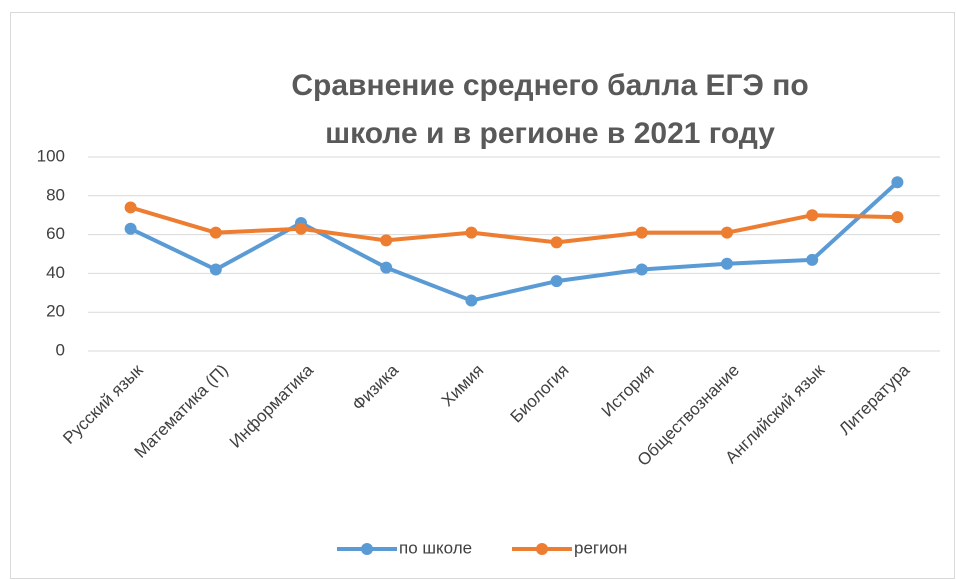 Image resolution: width=956 pixels, height=580 pixels. Describe the element at coordinates (628, 391) in the screenshot. I see `x-tick-label: История` at that location.